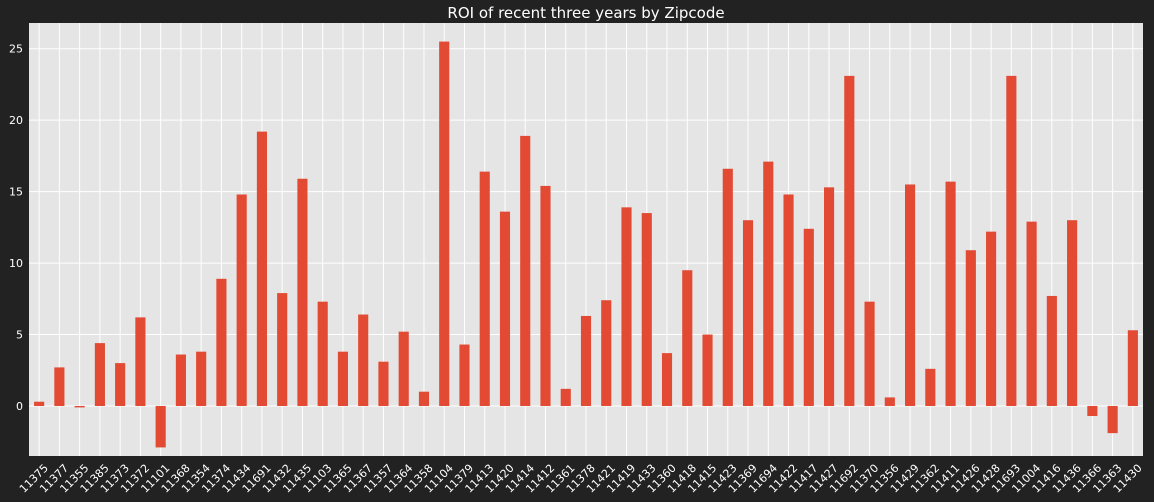 The image size is (1154, 502). I want to click on chart-title: ROI of recent three years by Zipcode, so click(585, 13).